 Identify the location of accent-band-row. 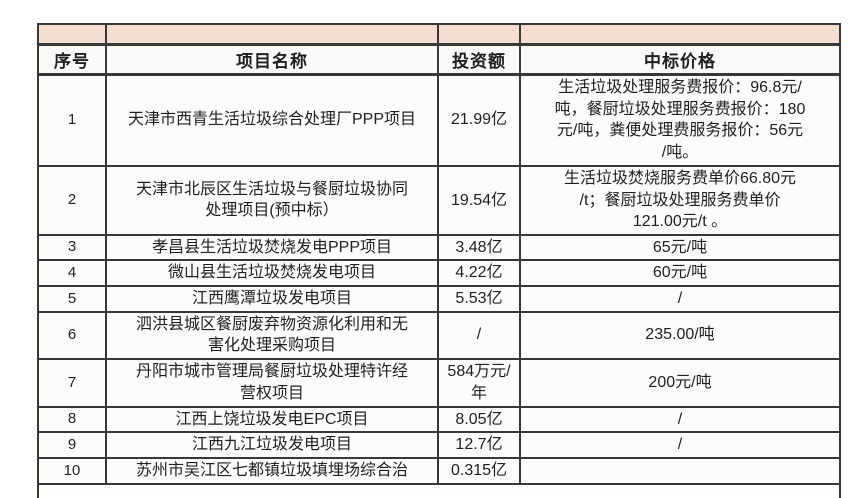
(439, 34).